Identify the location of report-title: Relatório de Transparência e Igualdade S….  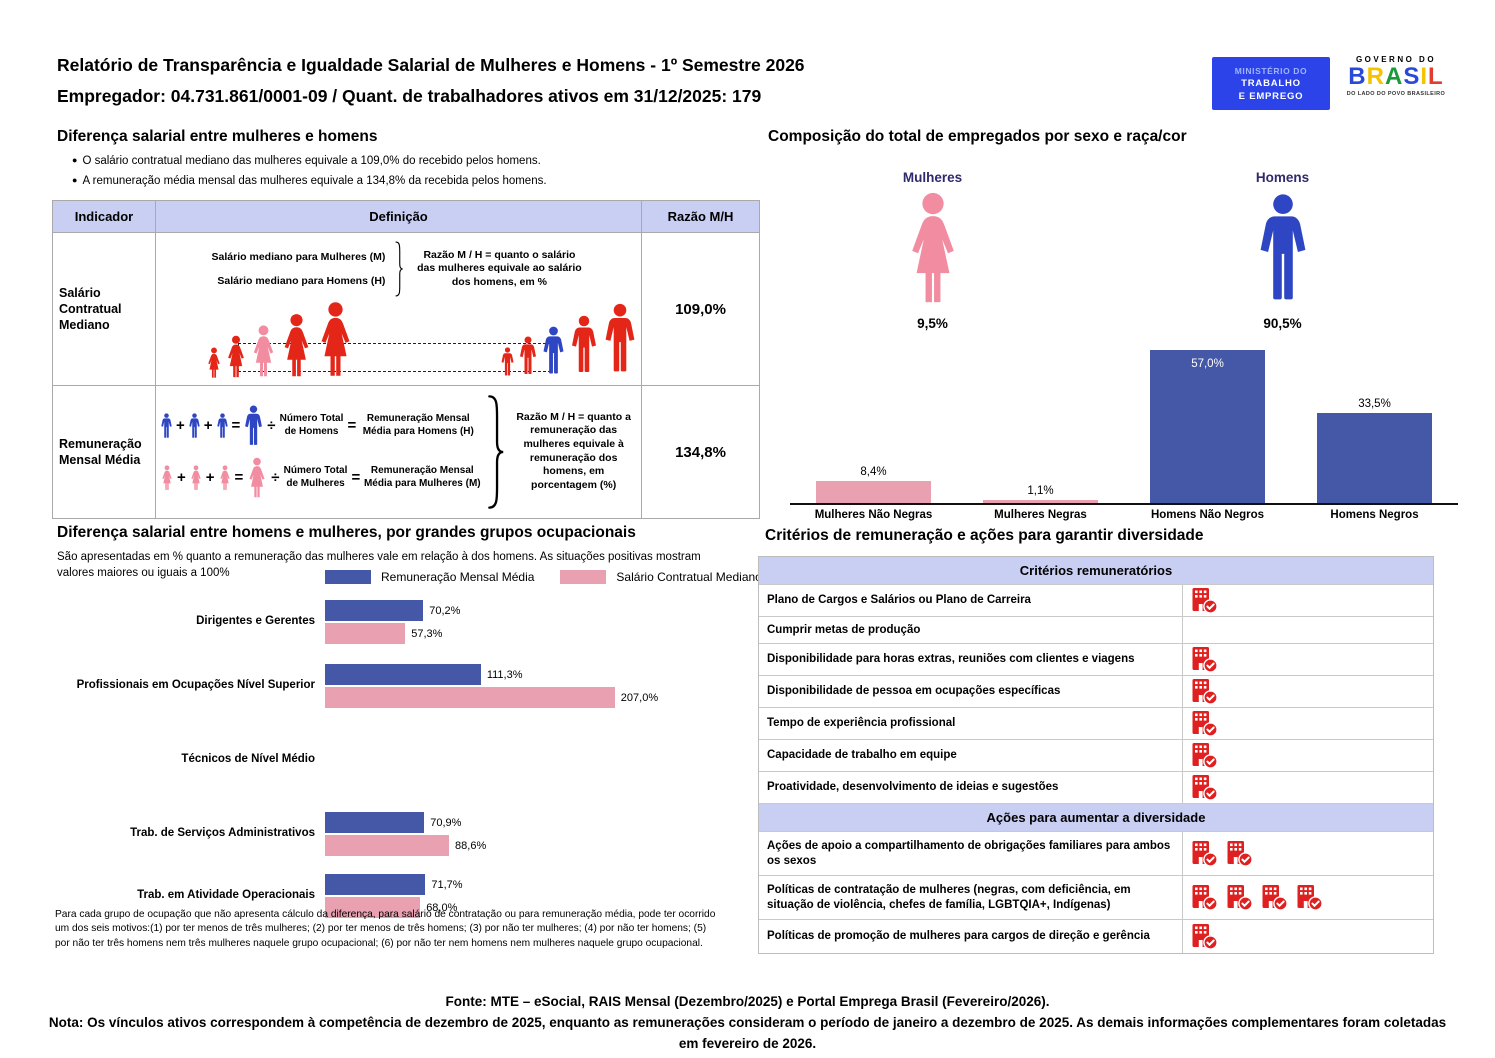
(431, 65).